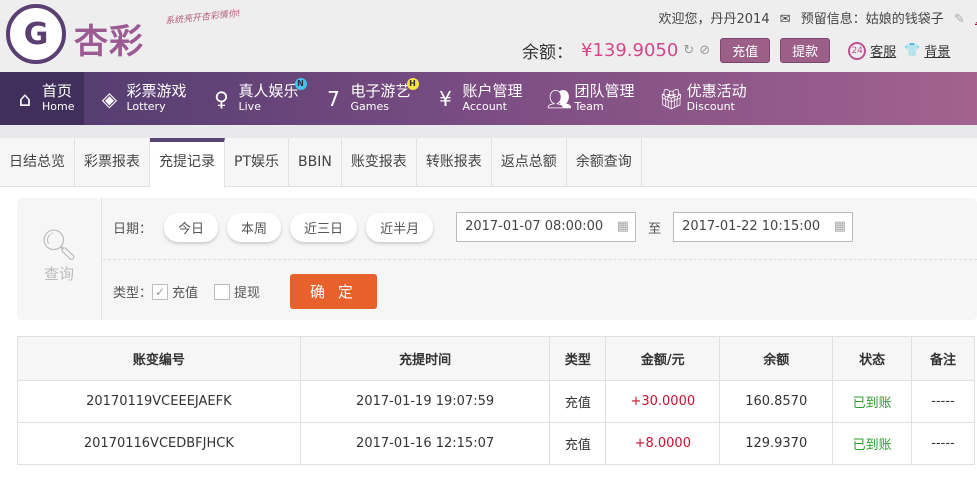 This screenshot has height=478, width=977. What do you see at coordinates (203, 16) in the screenshot?
I see `slogan: 系统亮开杏彩情你!` at bounding box center [203, 16].